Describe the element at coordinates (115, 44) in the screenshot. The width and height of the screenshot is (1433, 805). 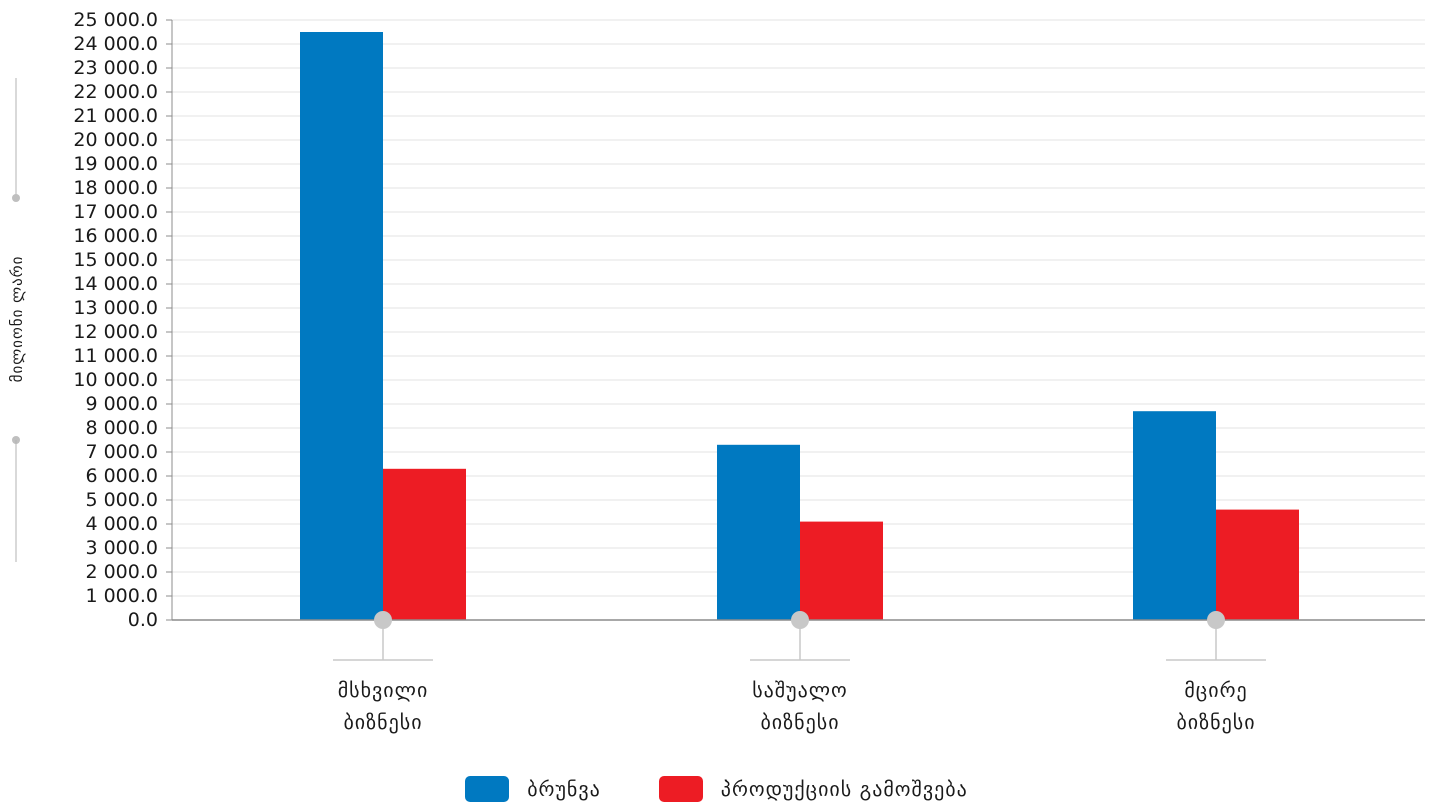
I see `y-tick-label: 24 000.0` at that location.